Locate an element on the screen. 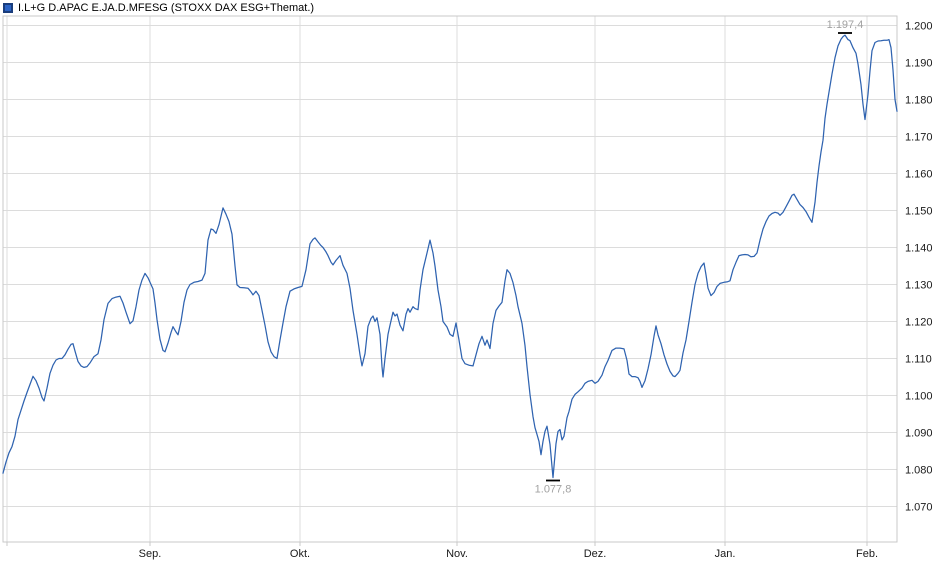 Image resolution: width=940 pixels, height=579 pixels. low-annotation-label: 1.077,8 is located at coordinates (553, 490).